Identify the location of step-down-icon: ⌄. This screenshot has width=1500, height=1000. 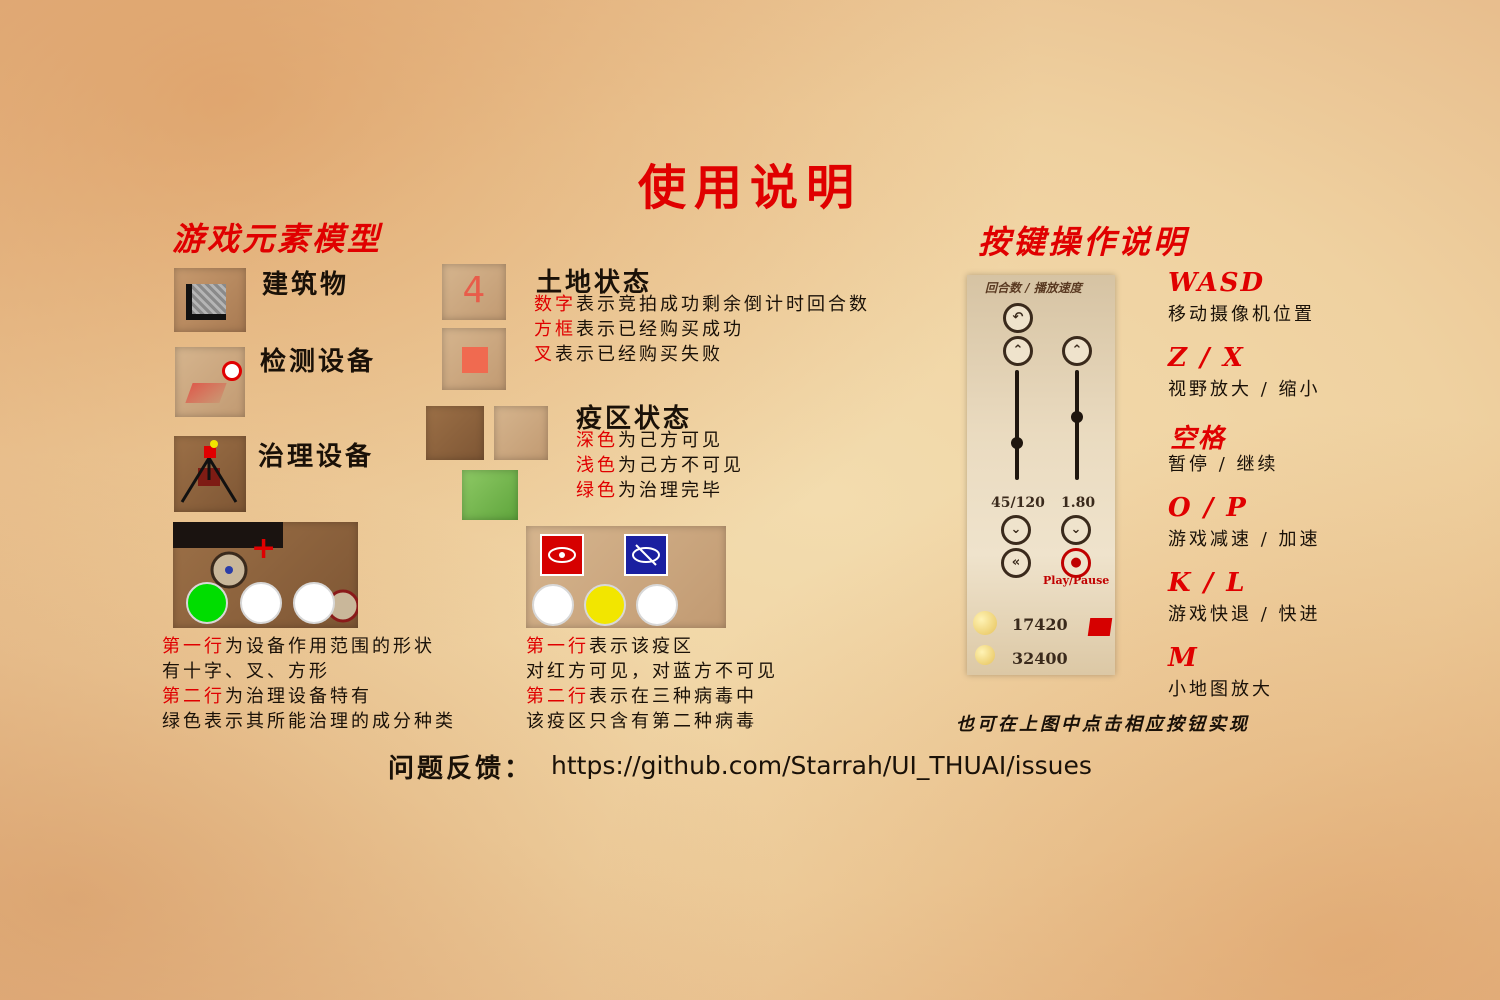
(1016, 530).